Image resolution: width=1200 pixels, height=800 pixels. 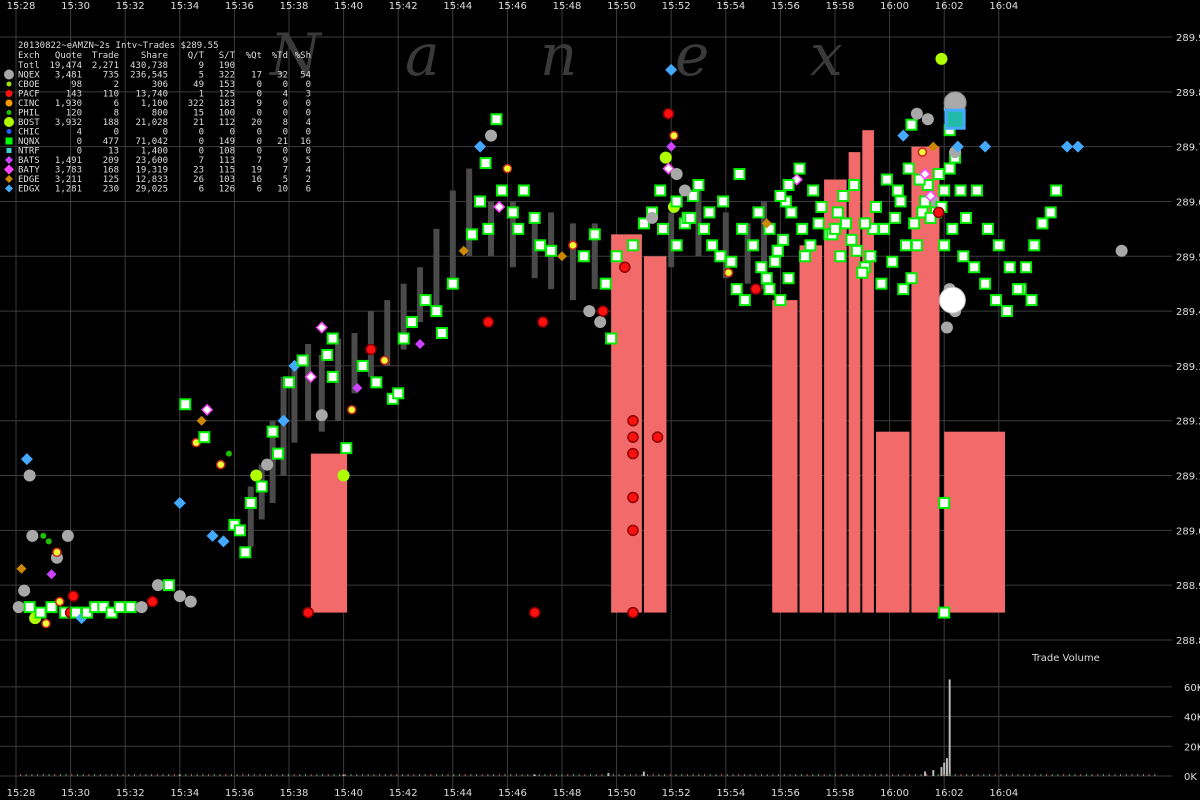 What do you see at coordinates (1192, 747) in the screenshot?
I see `volume-tick-label: 20K` at bounding box center [1192, 747].